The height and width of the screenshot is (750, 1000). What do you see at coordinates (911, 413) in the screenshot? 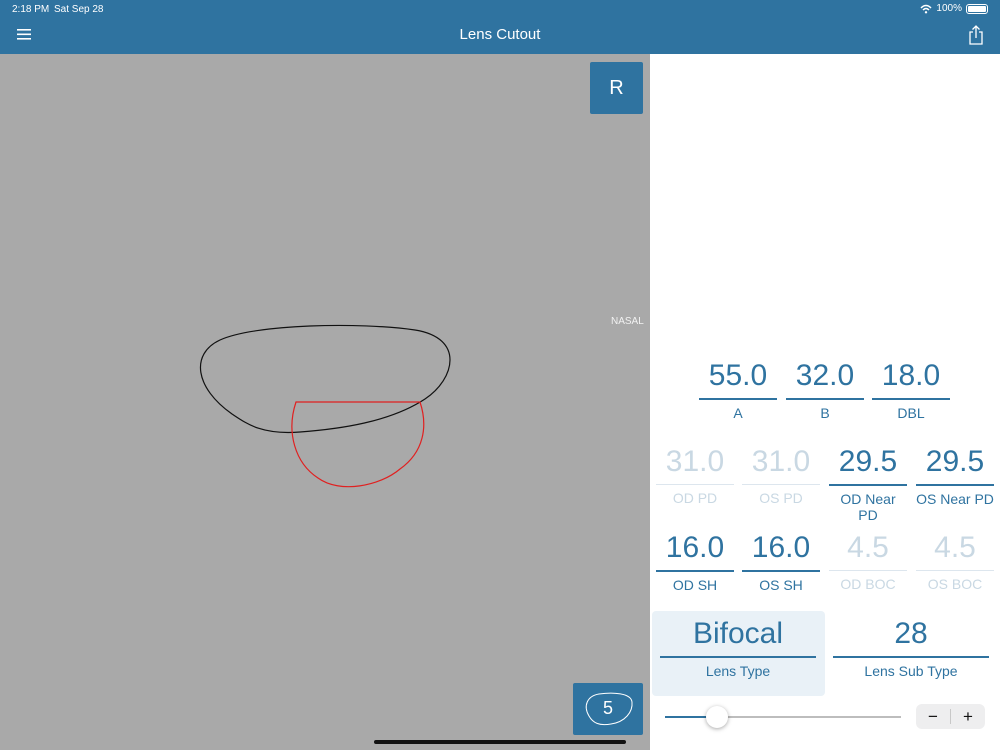
I see `dbl-label: DBL` at bounding box center [911, 413].